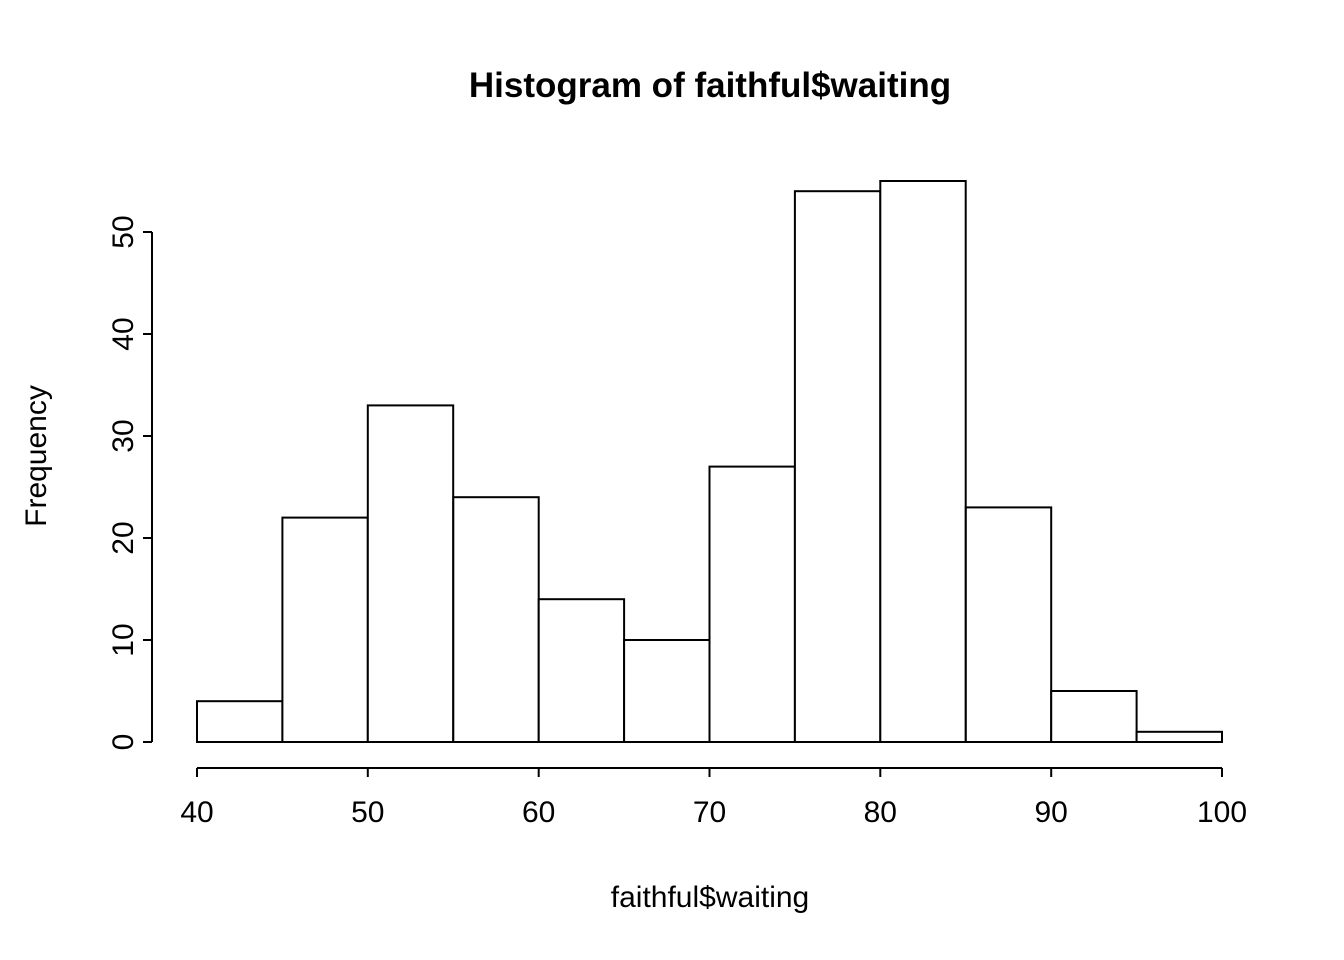  Describe the element at coordinates (123, 231) in the screenshot. I see `y-tick-label: 50` at that location.